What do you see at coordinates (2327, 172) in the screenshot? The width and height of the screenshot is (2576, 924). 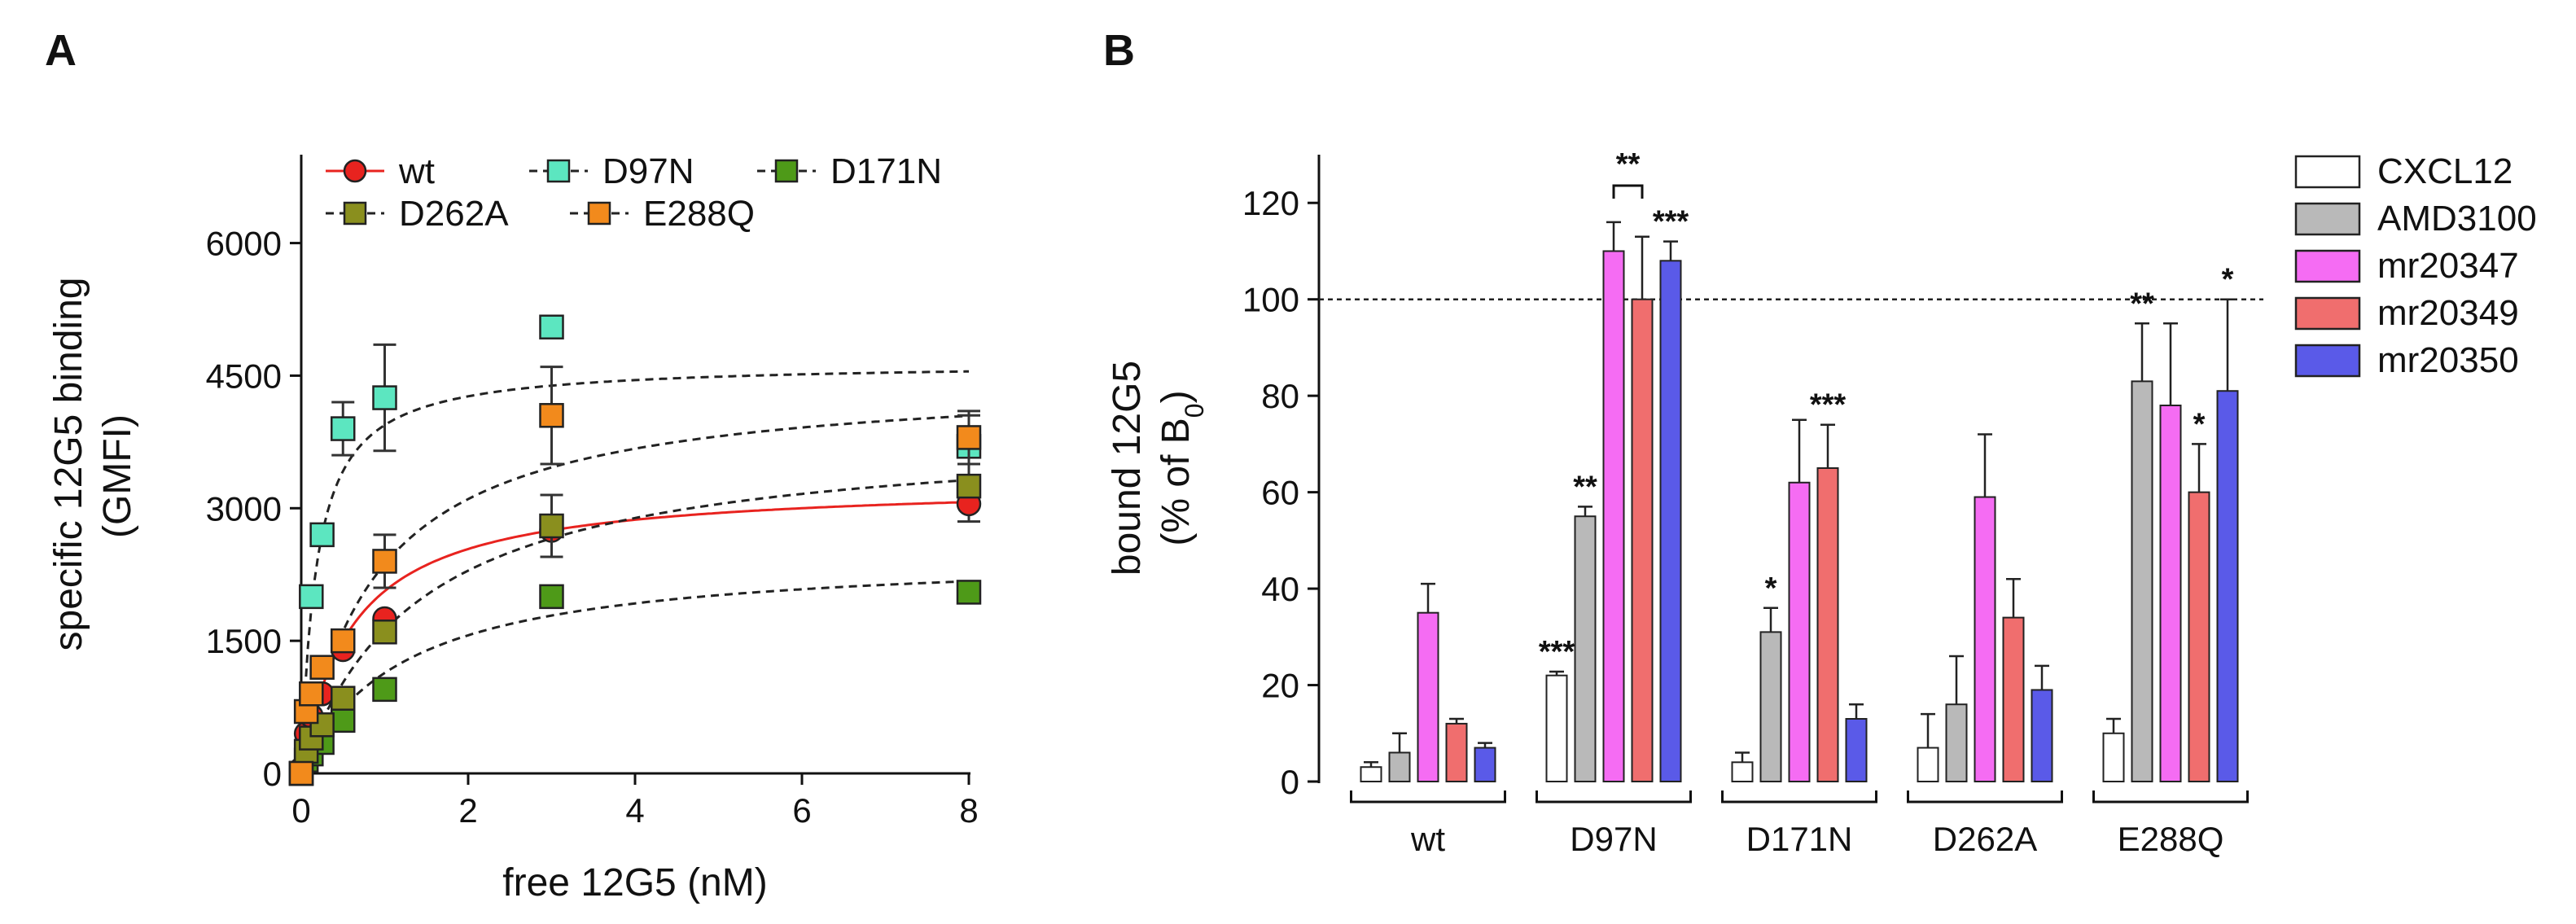 I see `legend-swatch-CXCL12` at bounding box center [2327, 172].